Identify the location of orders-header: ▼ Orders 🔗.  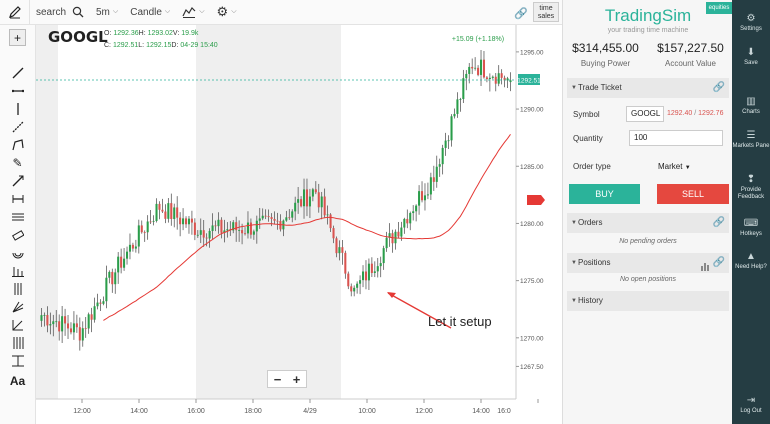
(648, 223).